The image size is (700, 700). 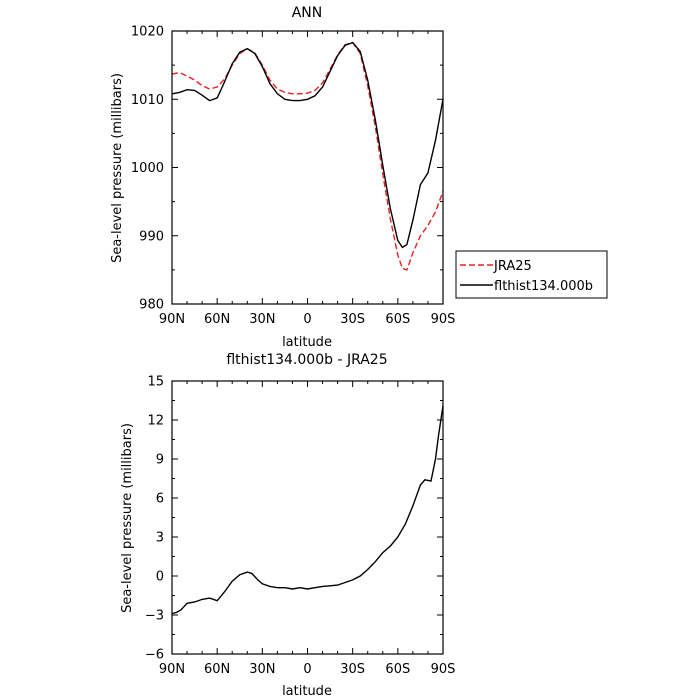 I want to click on panel-top-ytick-label: 990, so click(x=151, y=236).